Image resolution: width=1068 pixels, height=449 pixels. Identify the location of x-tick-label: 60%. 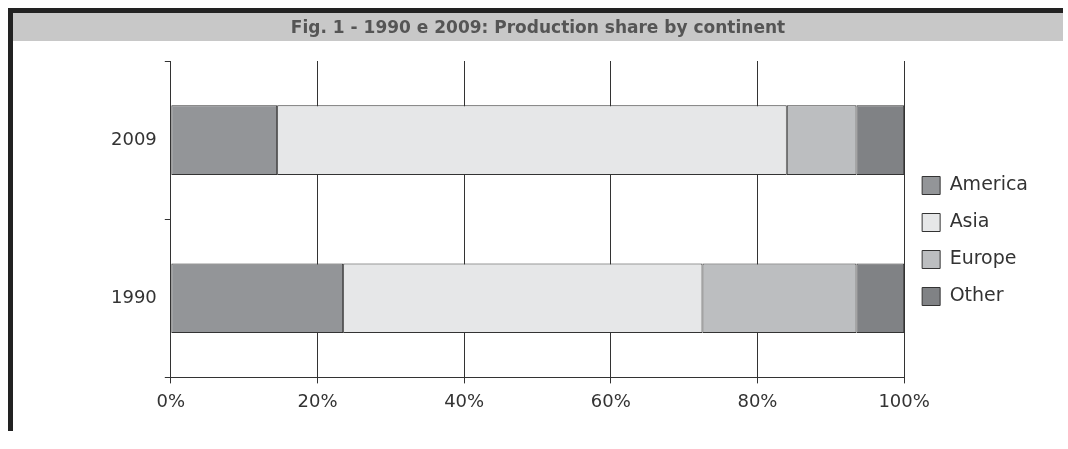
(610, 400).